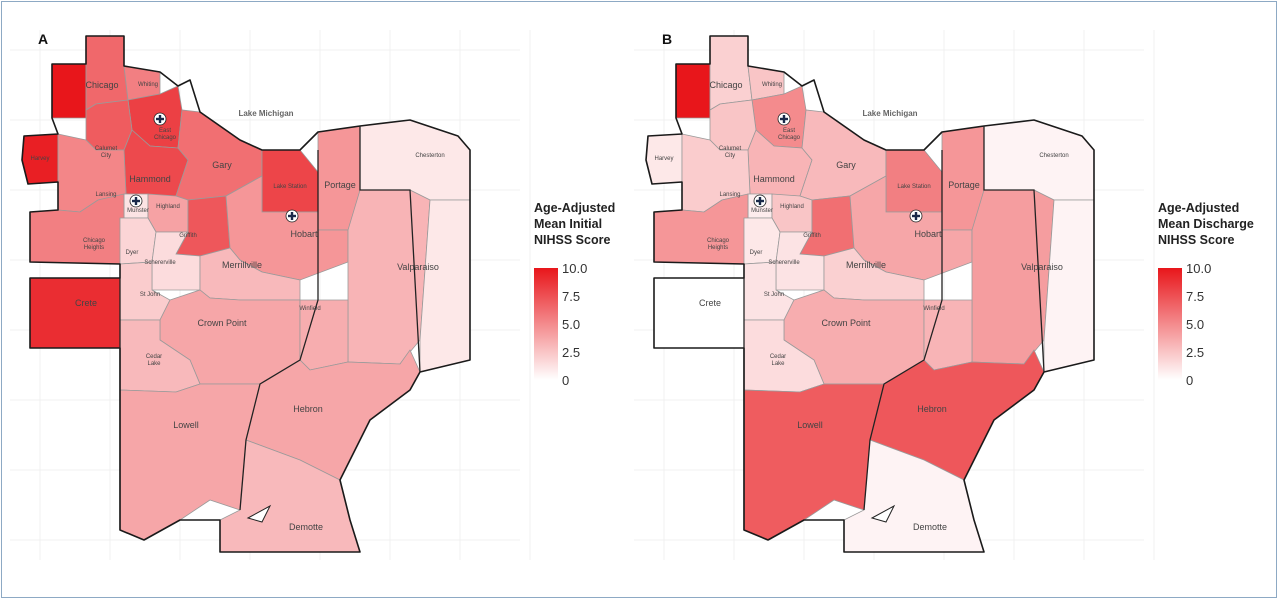 This screenshot has height=601, width=1280. I want to click on legend-title-line: Mean Initial, so click(568, 224).